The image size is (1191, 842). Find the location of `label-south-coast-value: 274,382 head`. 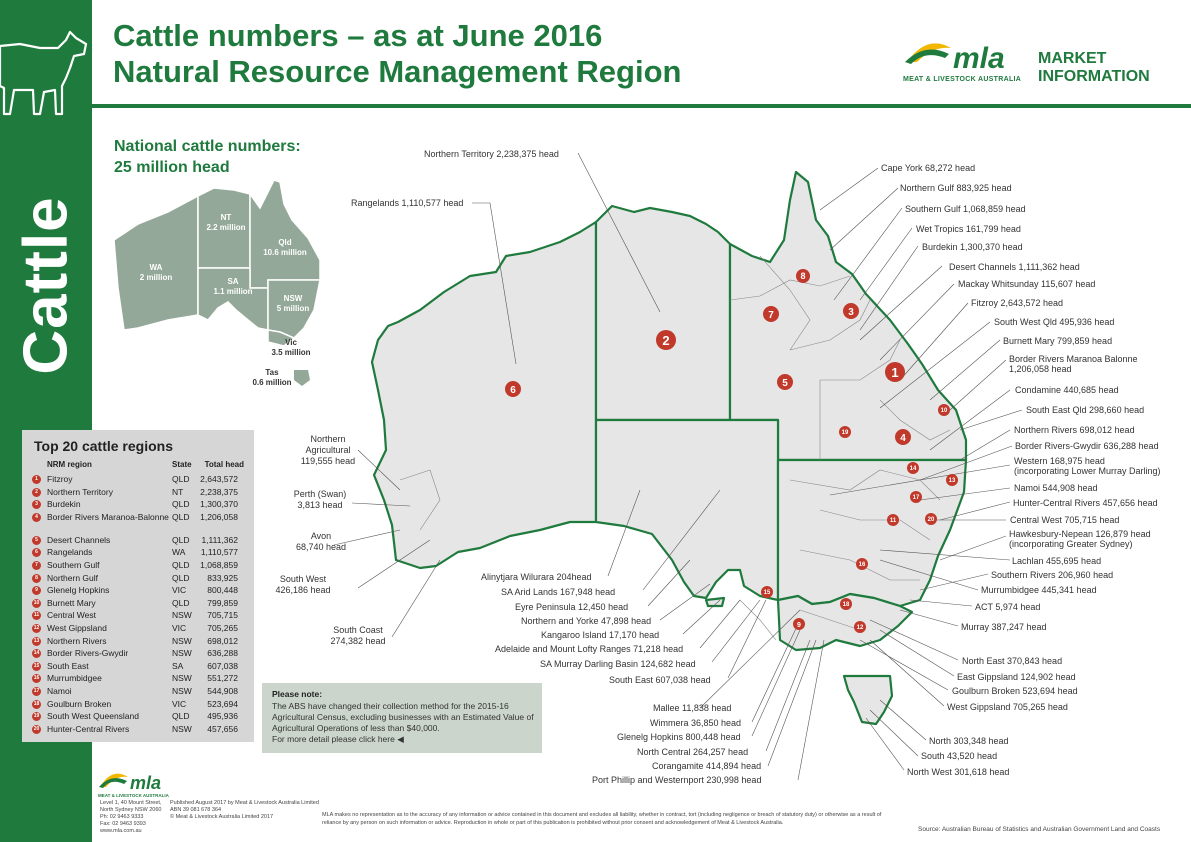

label-south-coast-value: 274,382 head is located at coordinates (357, 641).